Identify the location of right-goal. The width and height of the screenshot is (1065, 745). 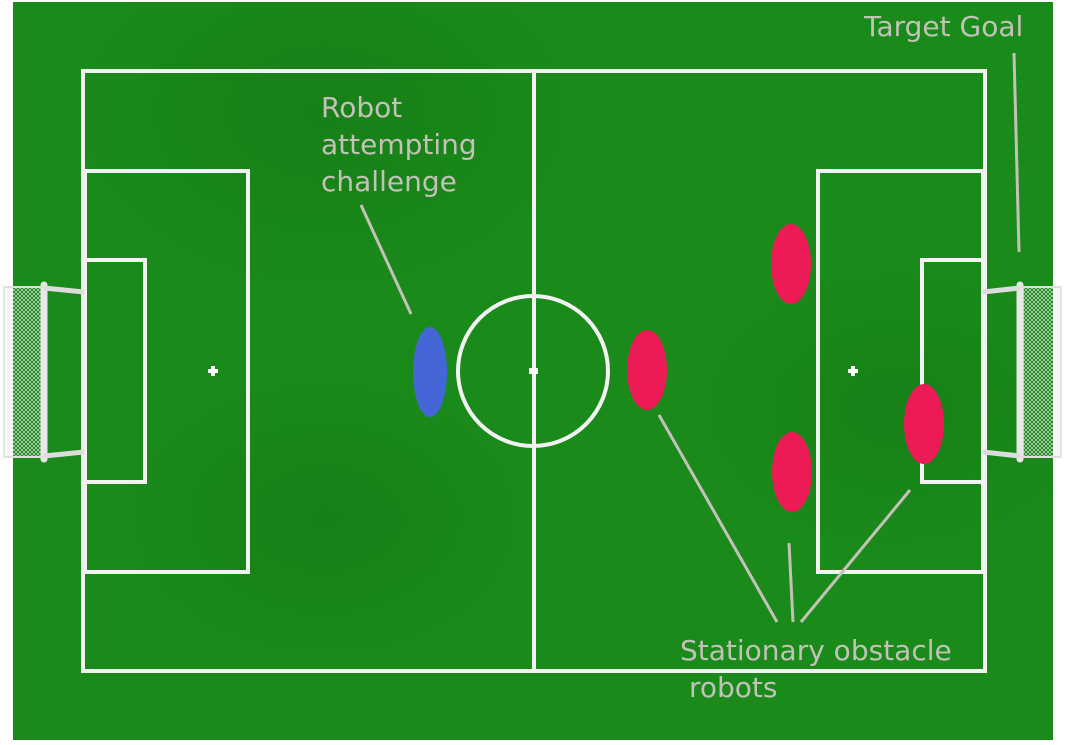
(1022, 372).